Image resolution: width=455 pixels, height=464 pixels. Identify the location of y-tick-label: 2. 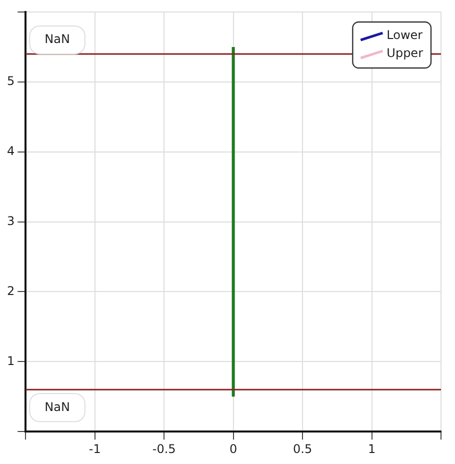
(10, 291).